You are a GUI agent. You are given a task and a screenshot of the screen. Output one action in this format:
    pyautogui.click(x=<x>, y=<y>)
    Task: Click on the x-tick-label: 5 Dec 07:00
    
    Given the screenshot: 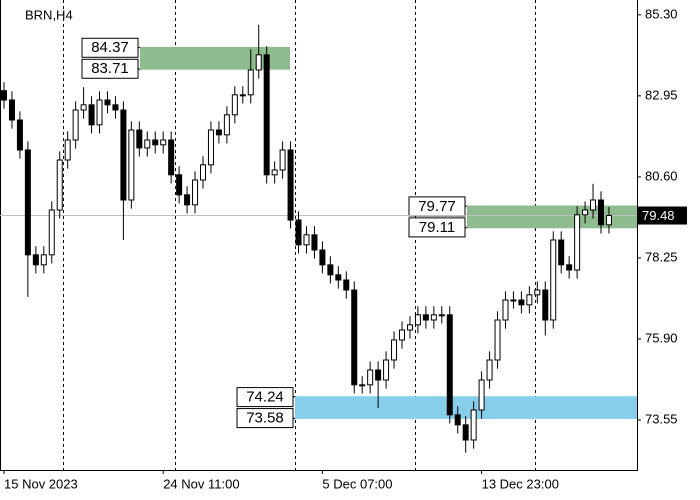 What is the action you would take?
    pyautogui.click(x=357, y=483)
    